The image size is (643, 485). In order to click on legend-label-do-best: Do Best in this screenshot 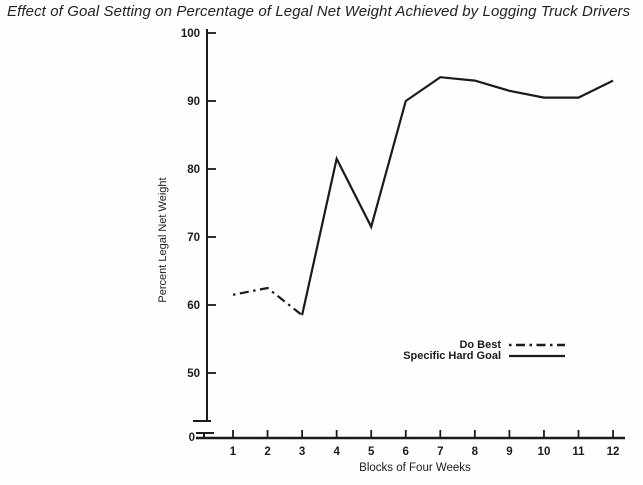, I will do `click(480, 344)`.